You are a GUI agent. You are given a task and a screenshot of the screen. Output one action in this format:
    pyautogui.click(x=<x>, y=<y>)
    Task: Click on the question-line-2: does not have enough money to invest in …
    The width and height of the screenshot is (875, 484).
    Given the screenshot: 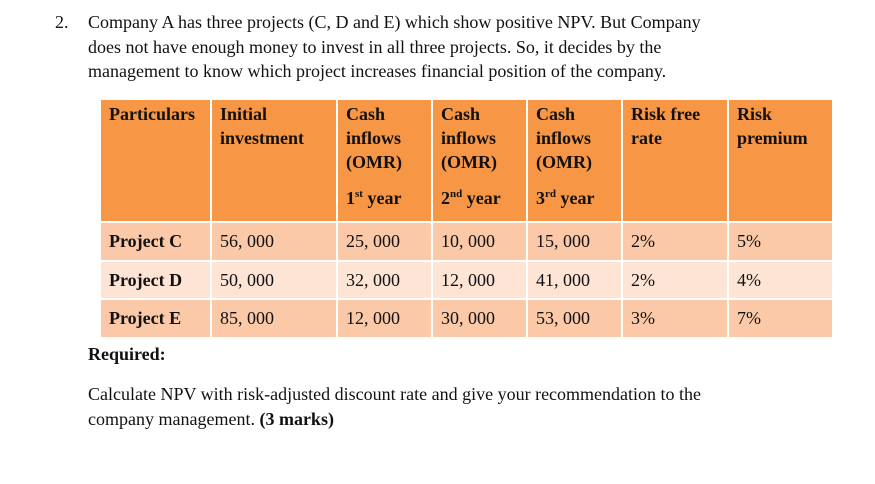 What is the action you would take?
    pyautogui.click(x=375, y=46)
    